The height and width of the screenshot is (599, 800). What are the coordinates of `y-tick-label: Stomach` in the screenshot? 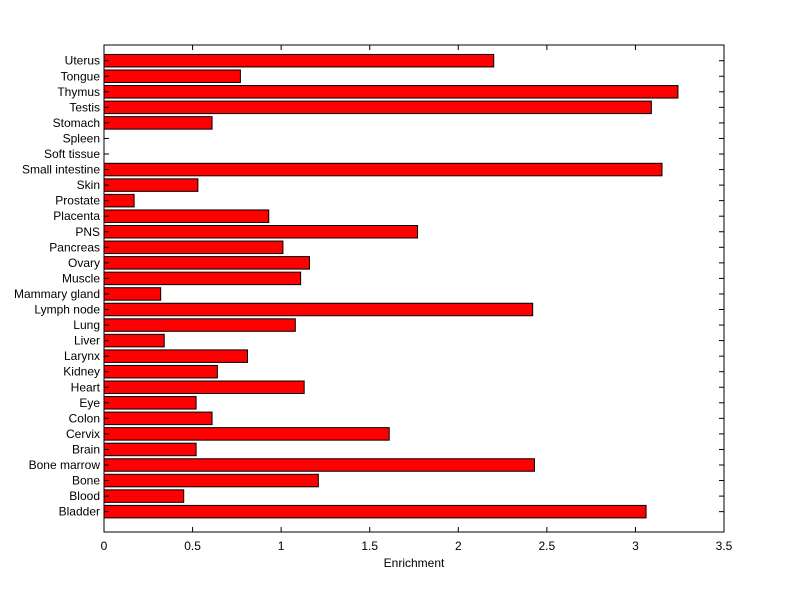 It's located at (76, 123).